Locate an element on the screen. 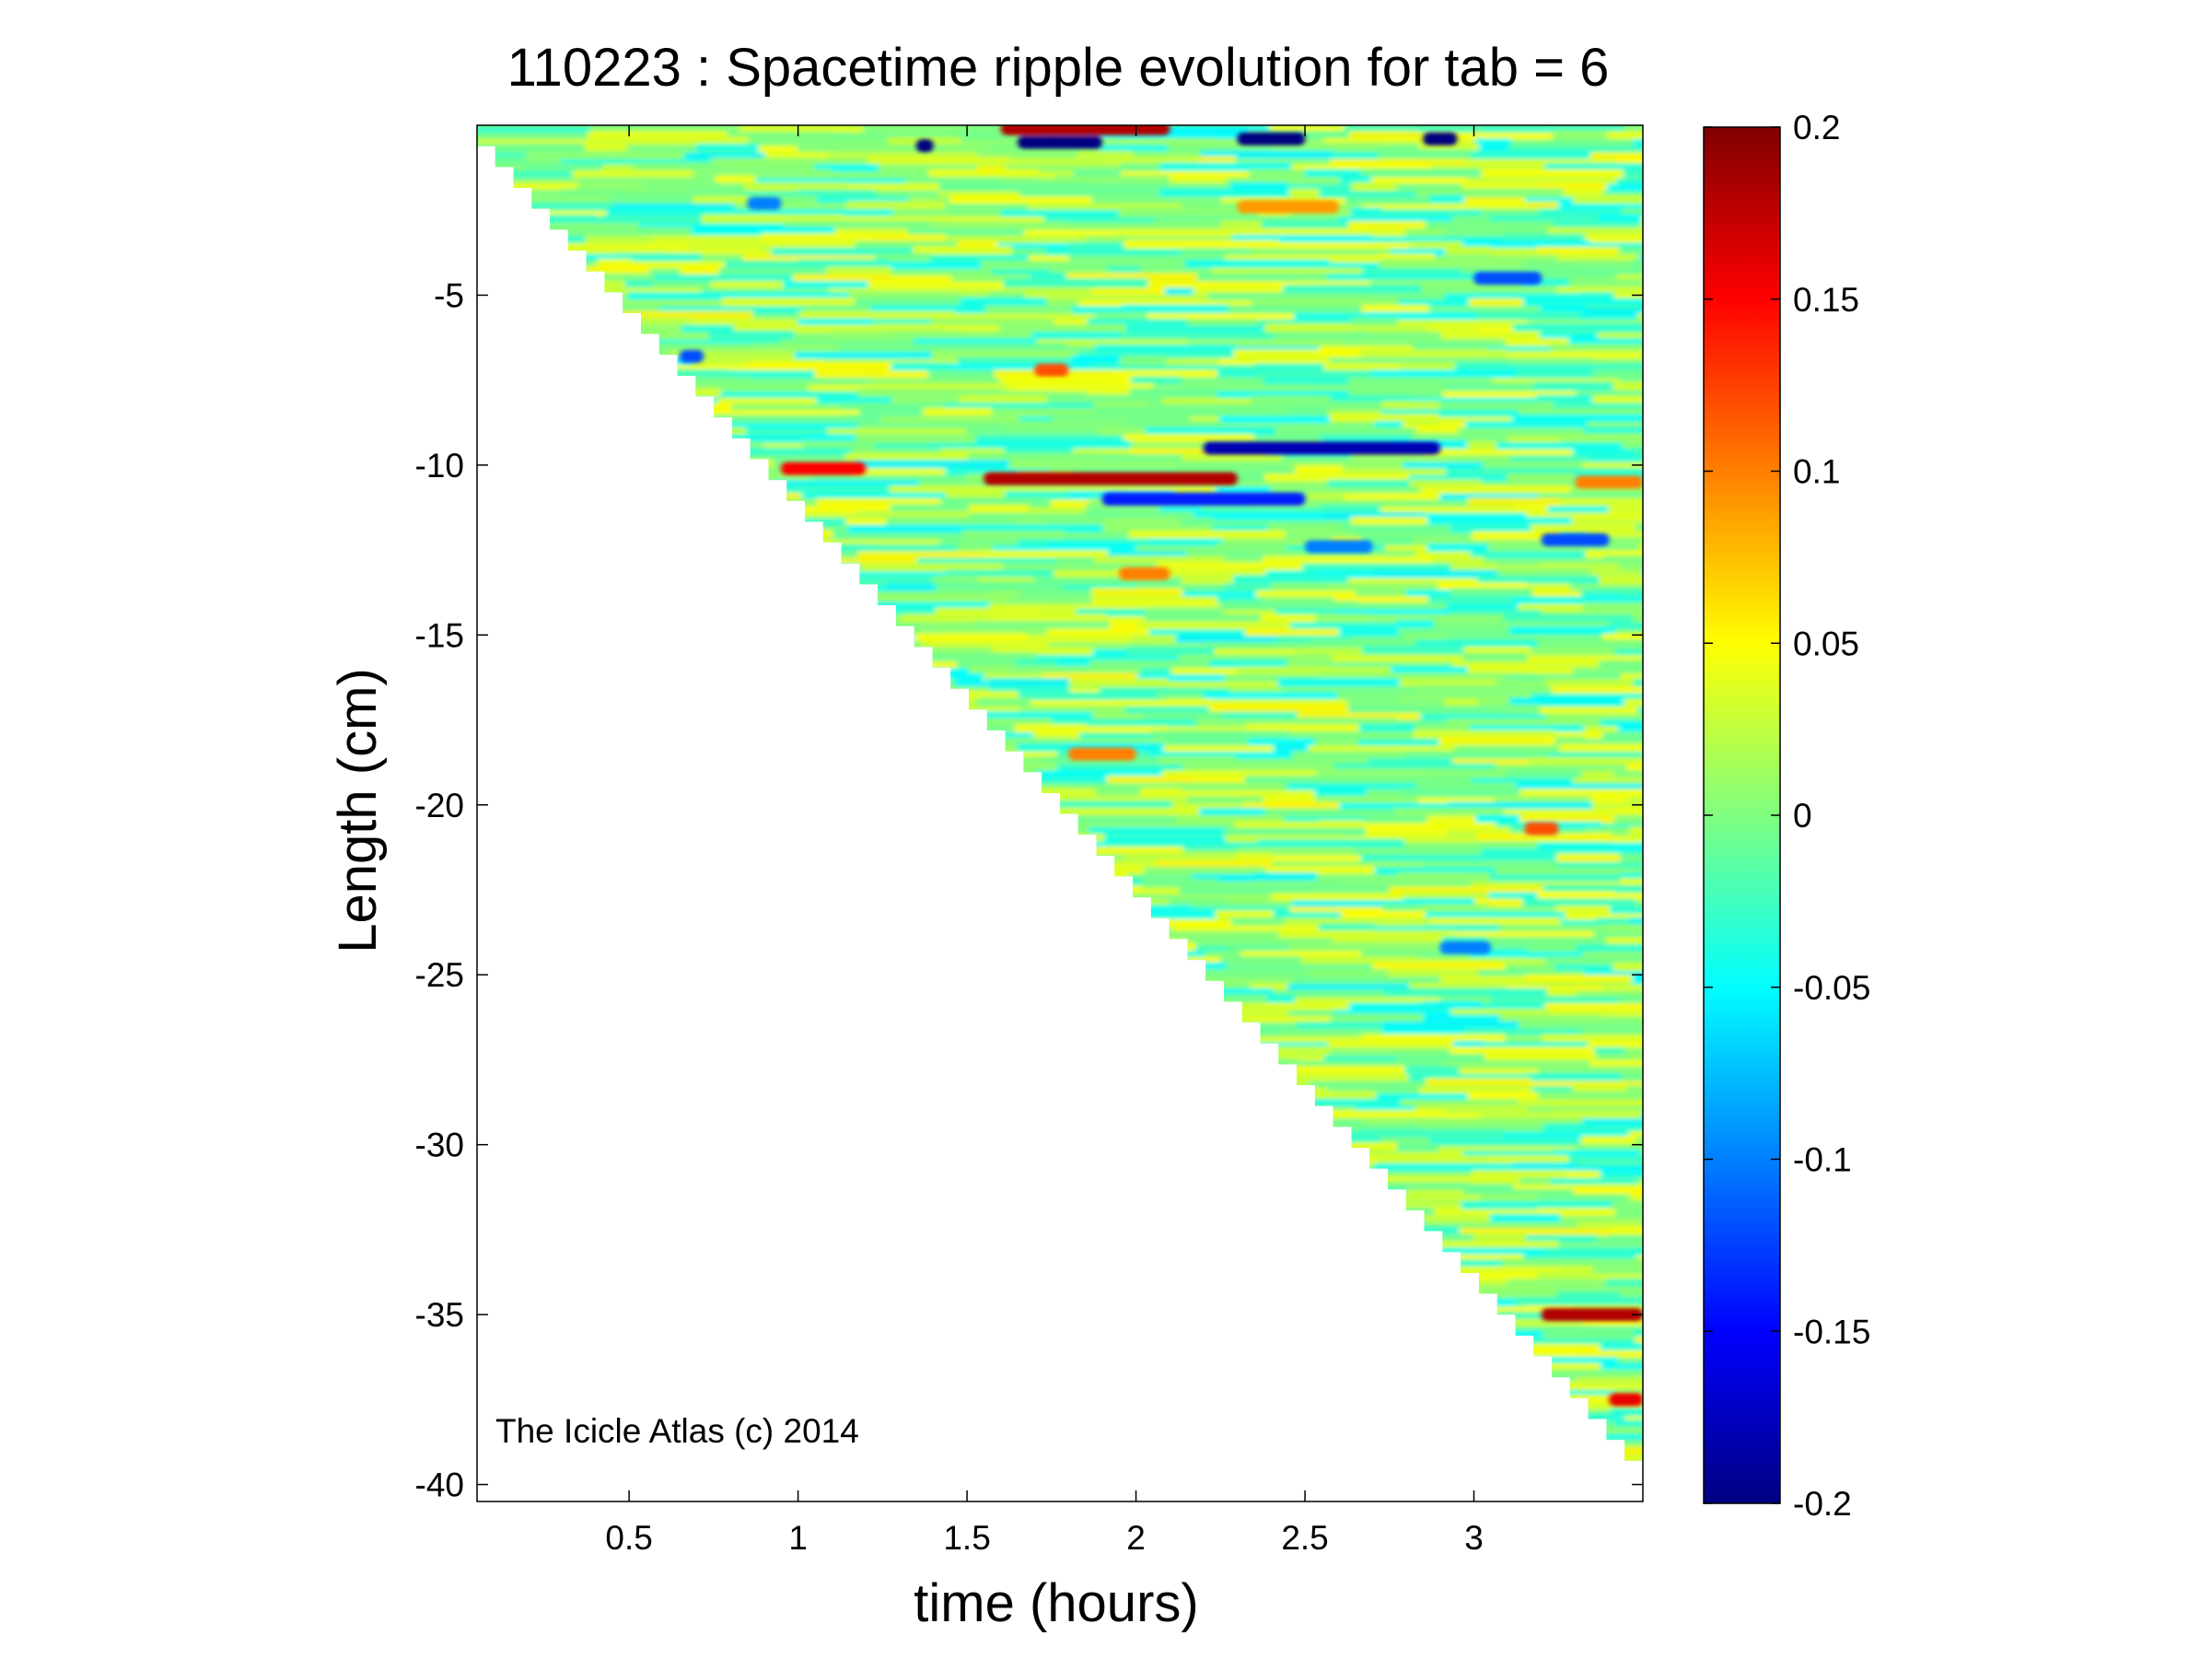 Image resolution: width=2212 pixels, height=1659 pixels. heatmap-feature is located at coordinates (1085, 130).